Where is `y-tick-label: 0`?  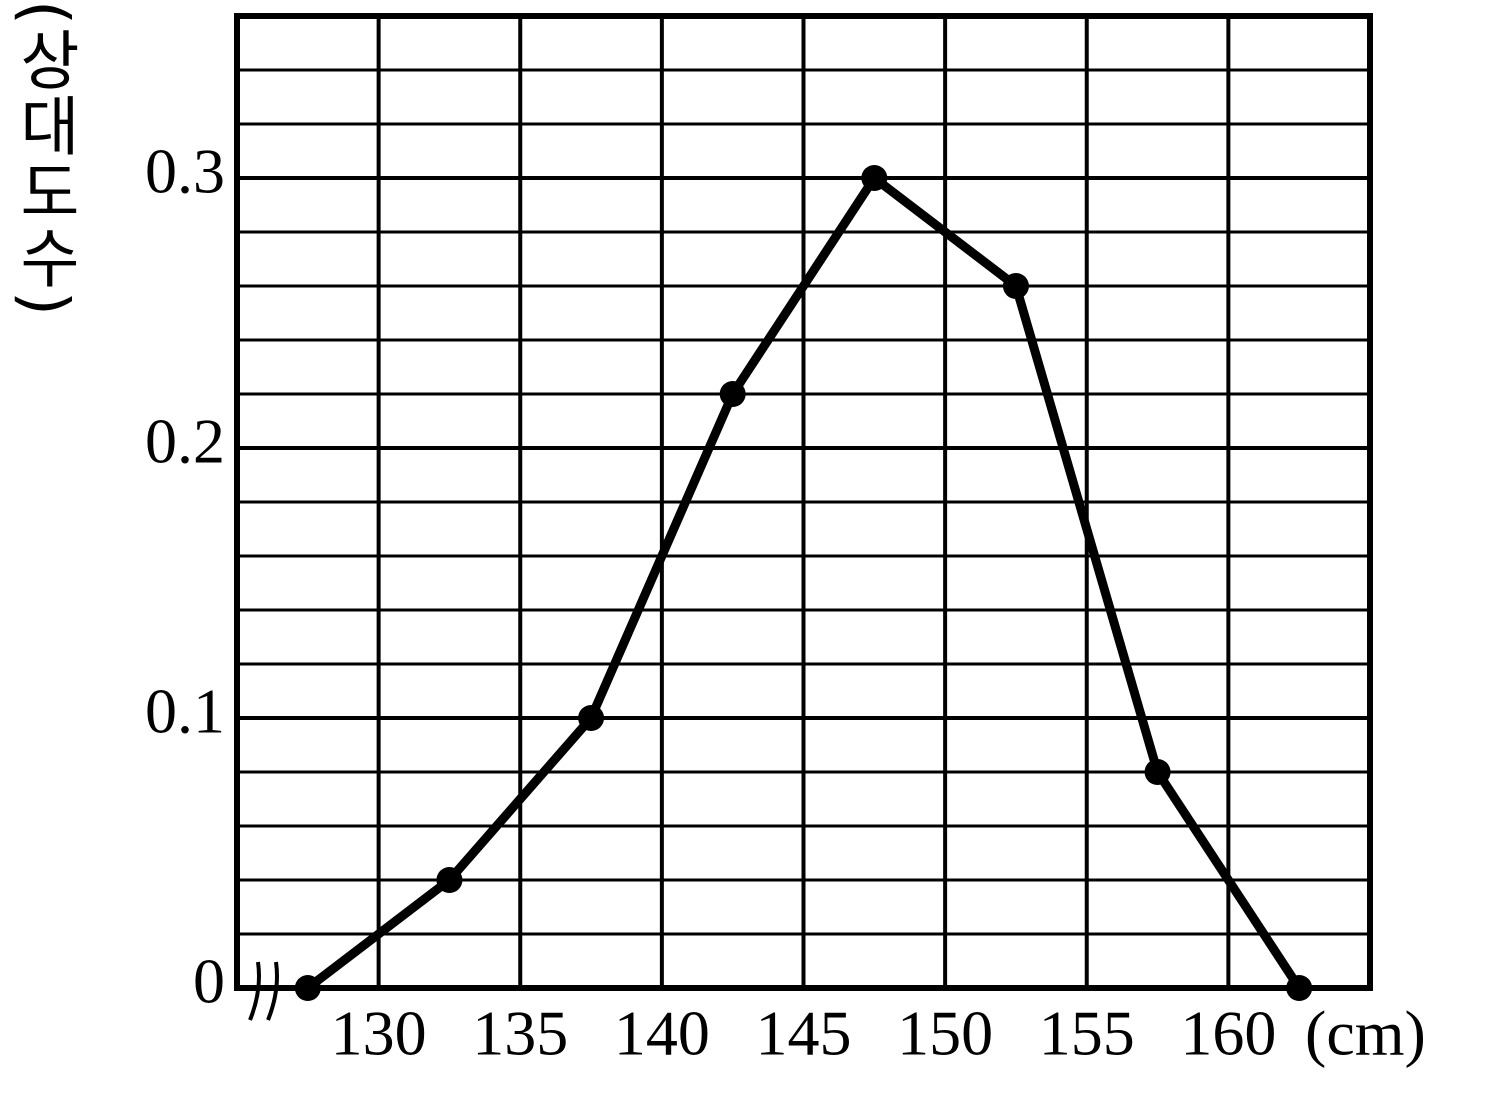
y-tick-label: 0 is located at coordinates (209, 981).